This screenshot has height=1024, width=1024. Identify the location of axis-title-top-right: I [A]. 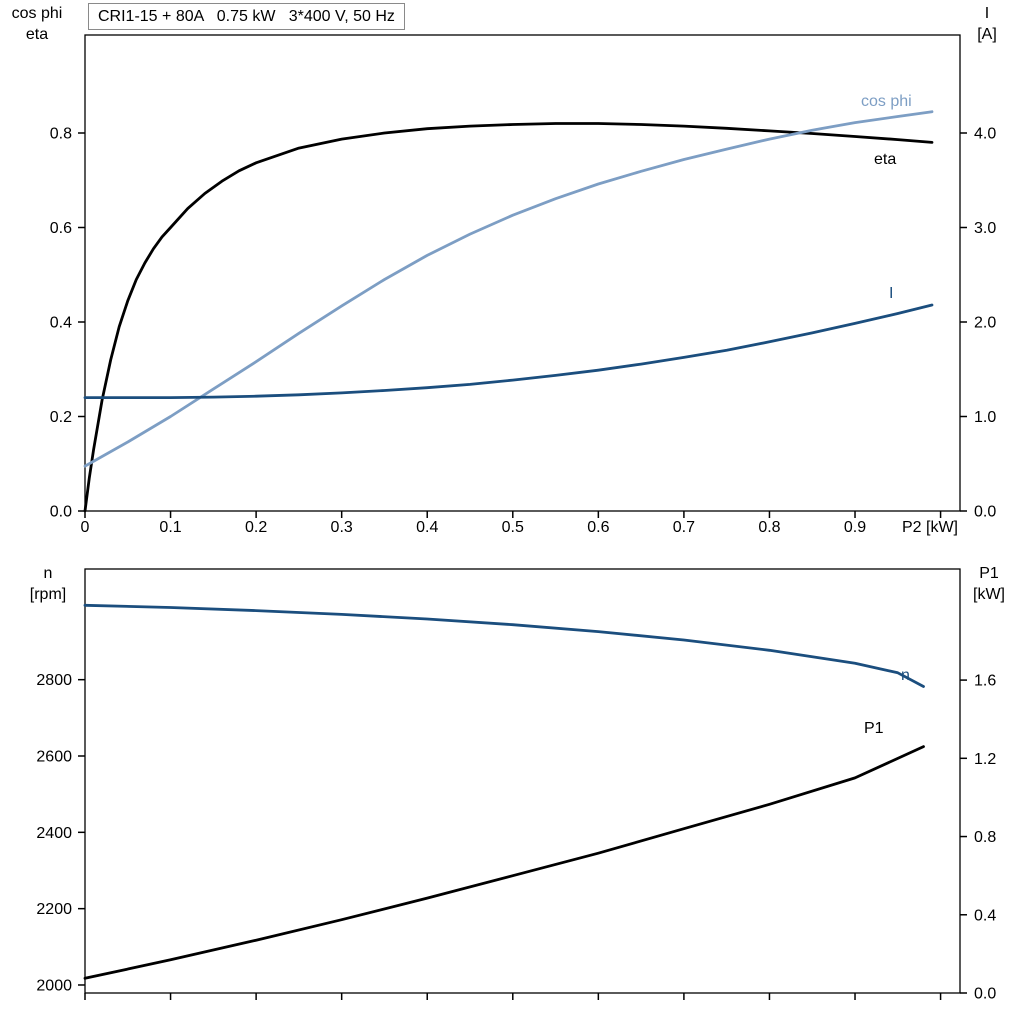
(987, 24).